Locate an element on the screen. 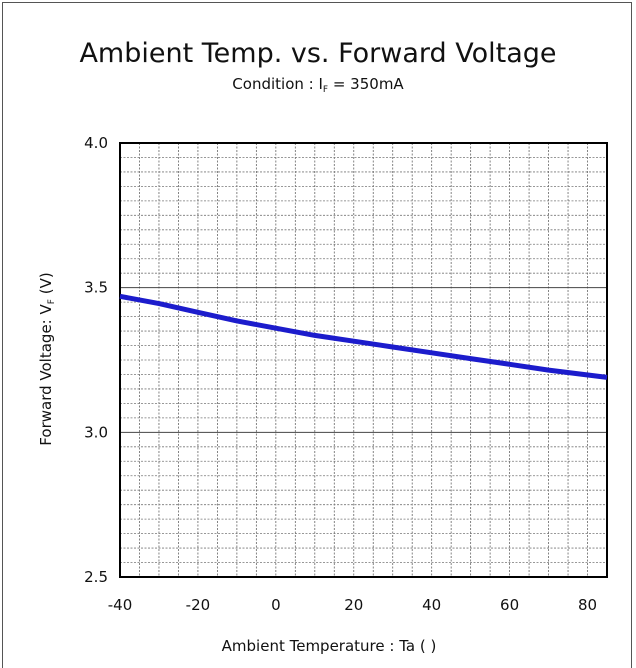  y-axis-label: Forward Voltage: VF (V) is located at coordinates (47, 358).